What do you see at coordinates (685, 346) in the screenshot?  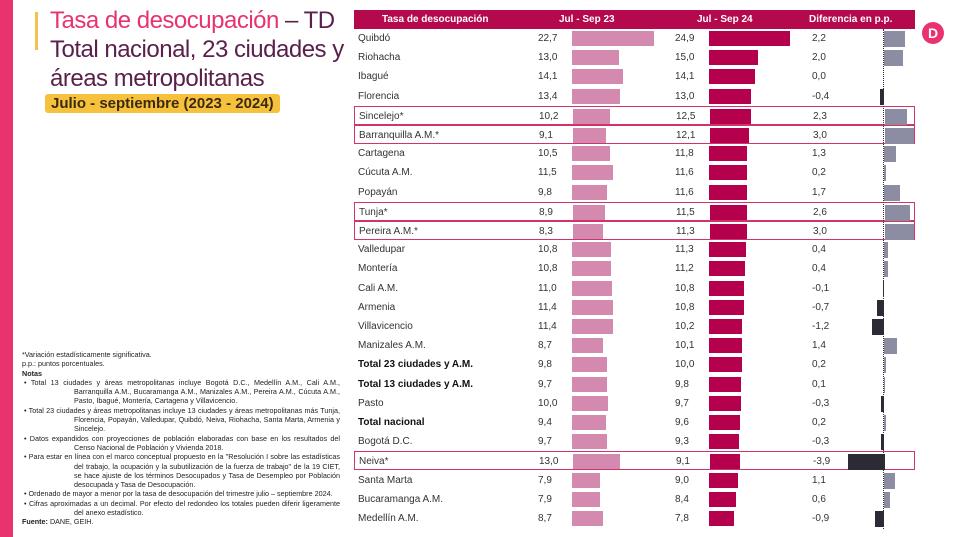 I see `value-2024: 10,1` at bounding box center [685, 346].